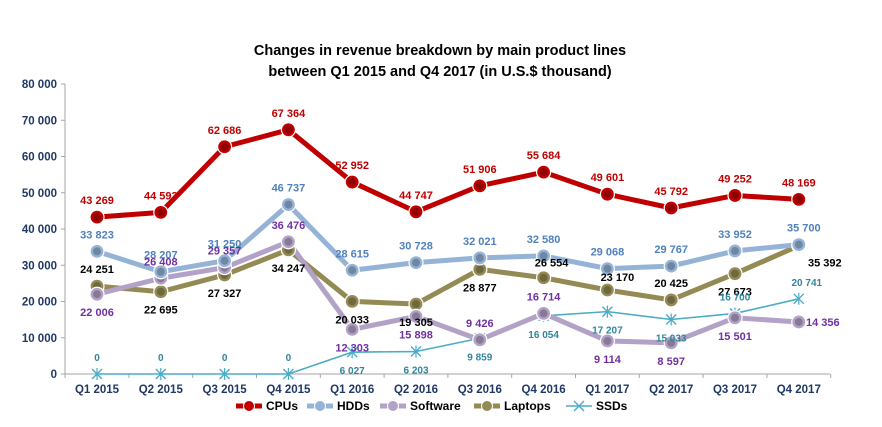 The height and width of the screenshot is (427, 882). I want to click on y-tick-label: 60 000, so click(39, 158).